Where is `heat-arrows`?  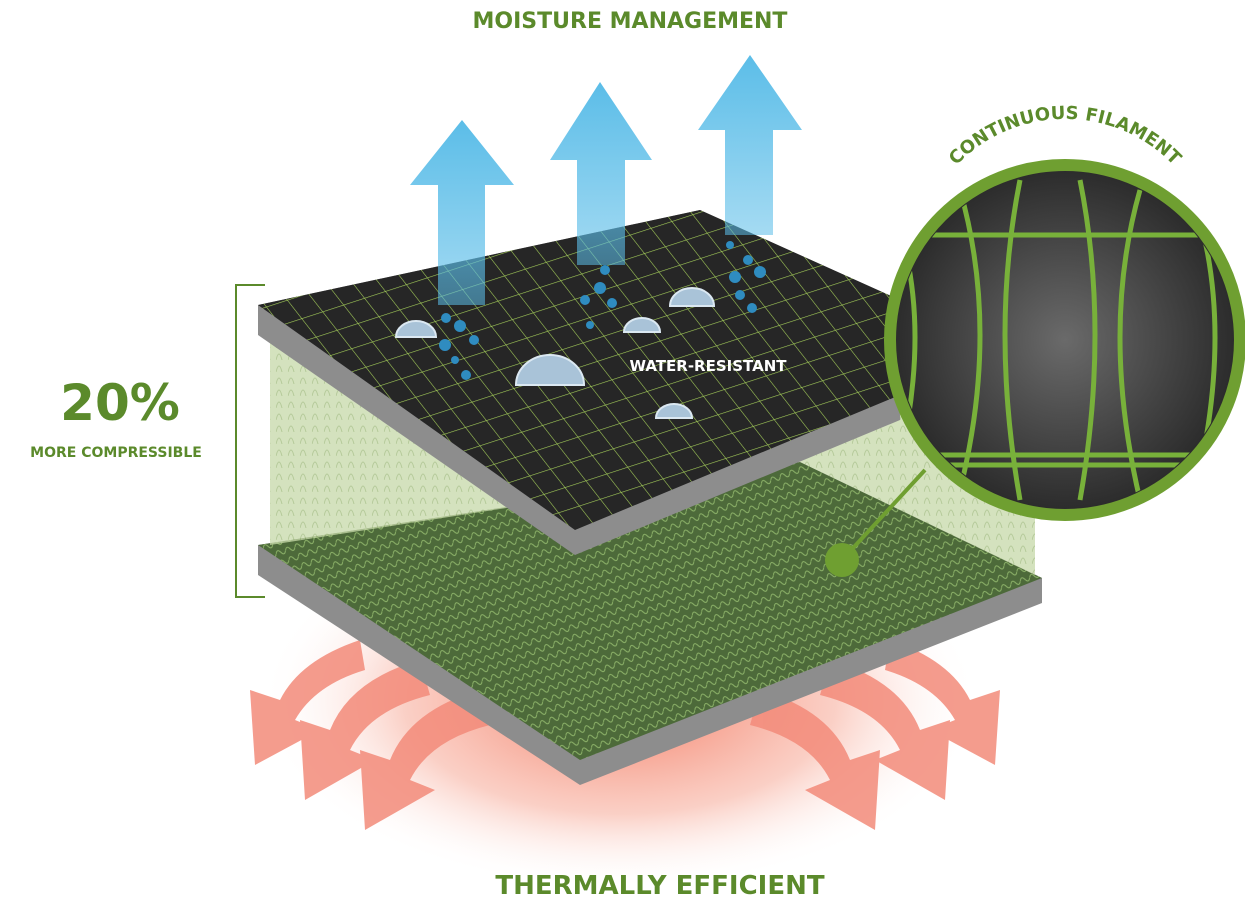 heat-arrows is located at coordinates (625, 735).